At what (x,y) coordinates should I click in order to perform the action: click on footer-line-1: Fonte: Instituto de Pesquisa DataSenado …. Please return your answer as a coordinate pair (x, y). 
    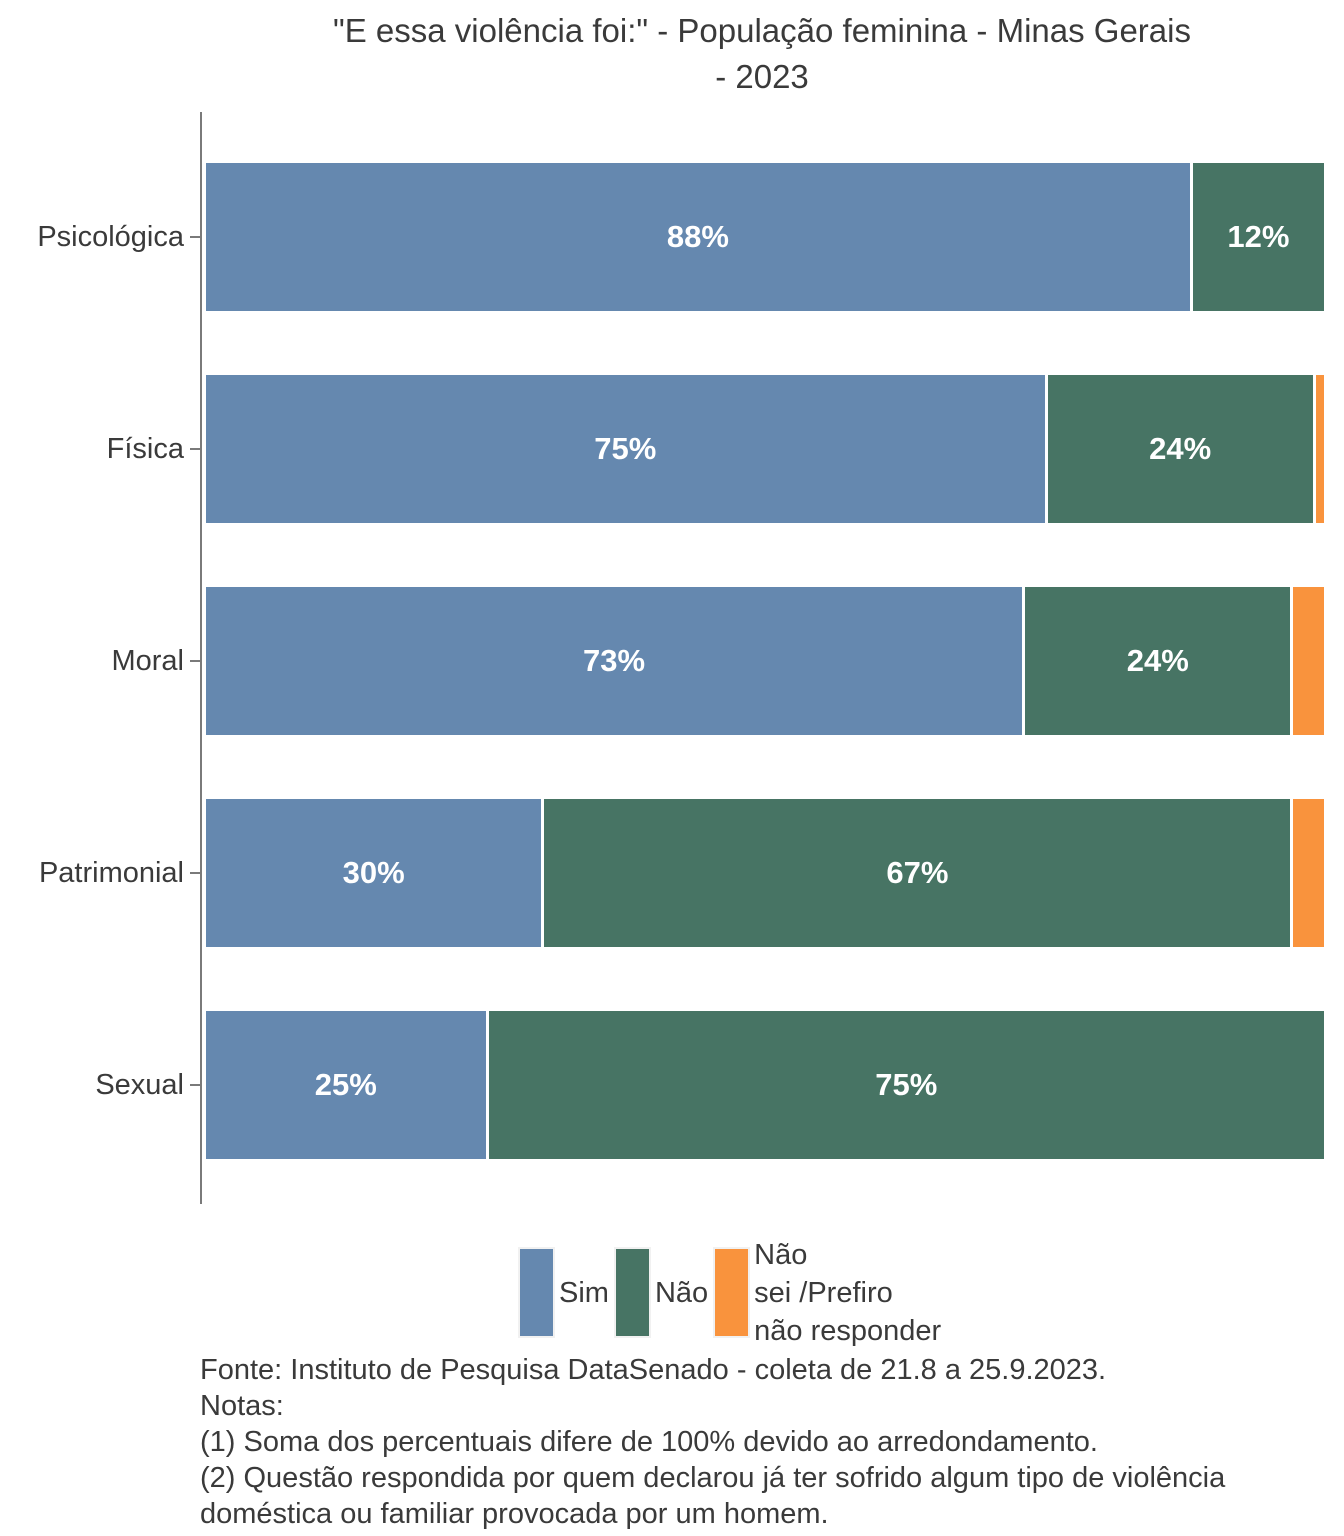
    Looking at the image, I should click on (653, 1370).